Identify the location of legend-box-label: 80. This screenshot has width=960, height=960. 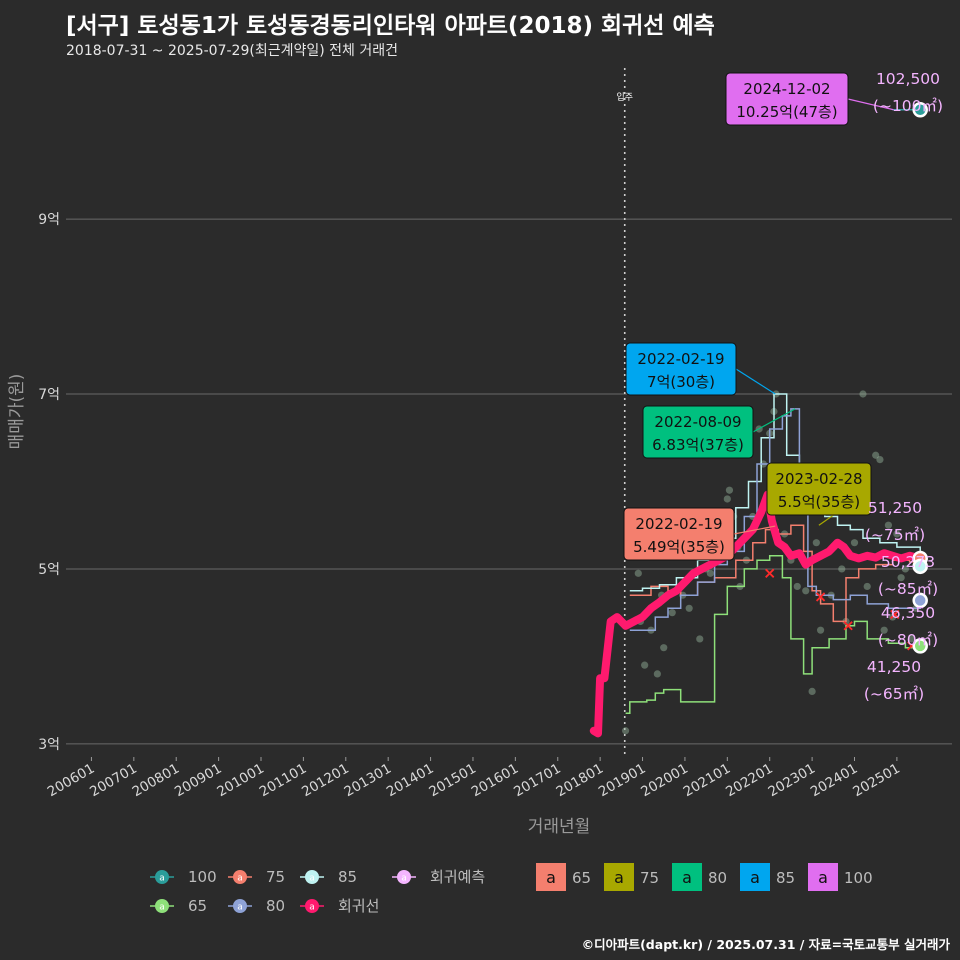
(717, 878).